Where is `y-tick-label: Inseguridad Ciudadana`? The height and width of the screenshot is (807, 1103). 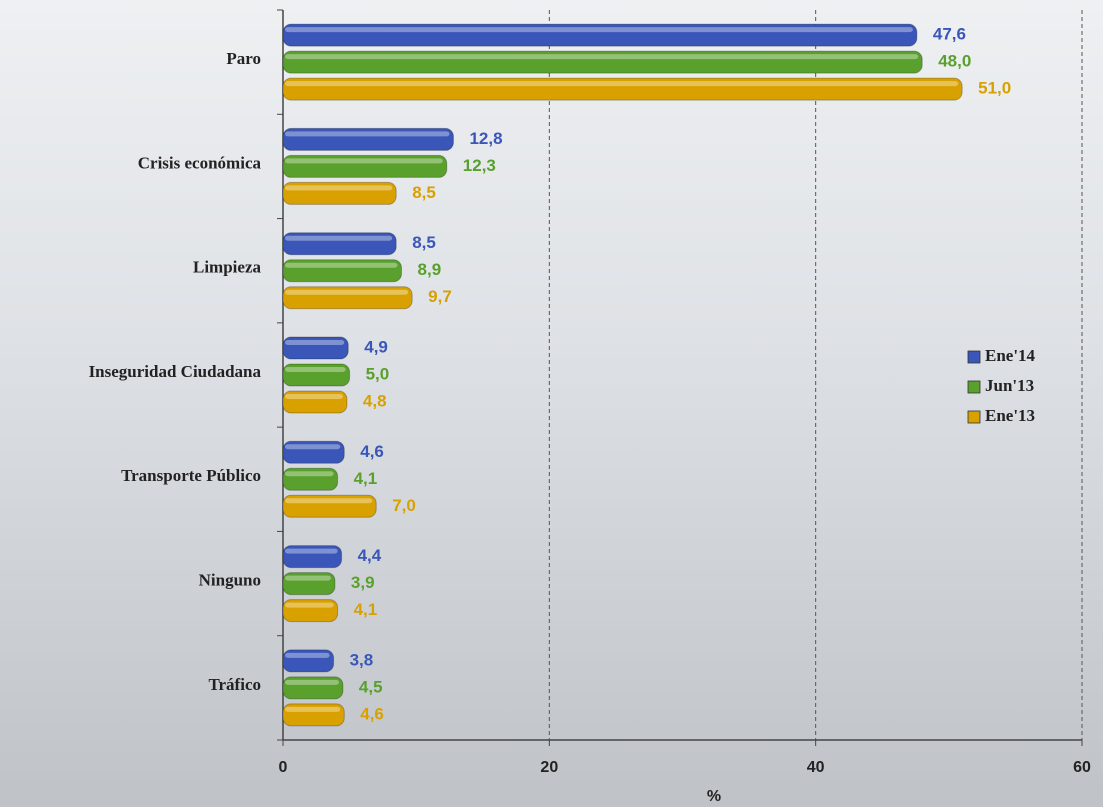
y-tick-label: Inseguridad Ciudadana is located at coordinates (175, 371).